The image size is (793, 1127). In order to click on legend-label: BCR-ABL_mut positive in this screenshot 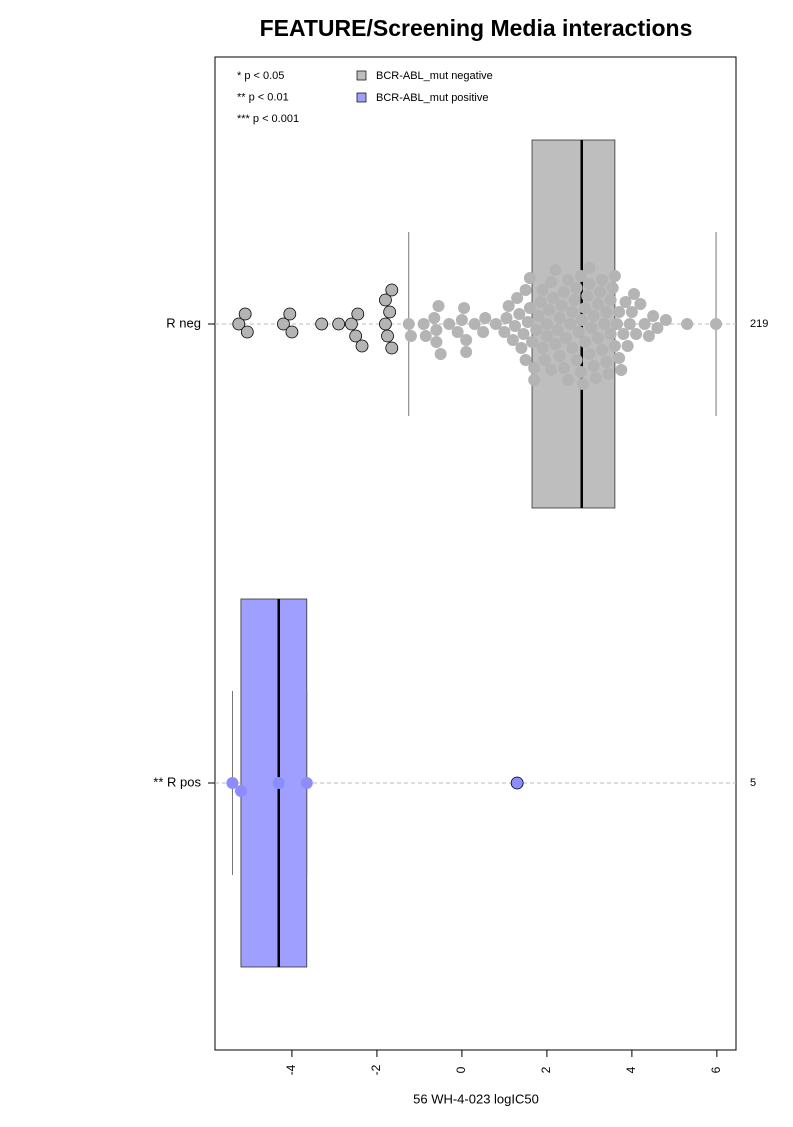, I will do `click(432, 98)`.